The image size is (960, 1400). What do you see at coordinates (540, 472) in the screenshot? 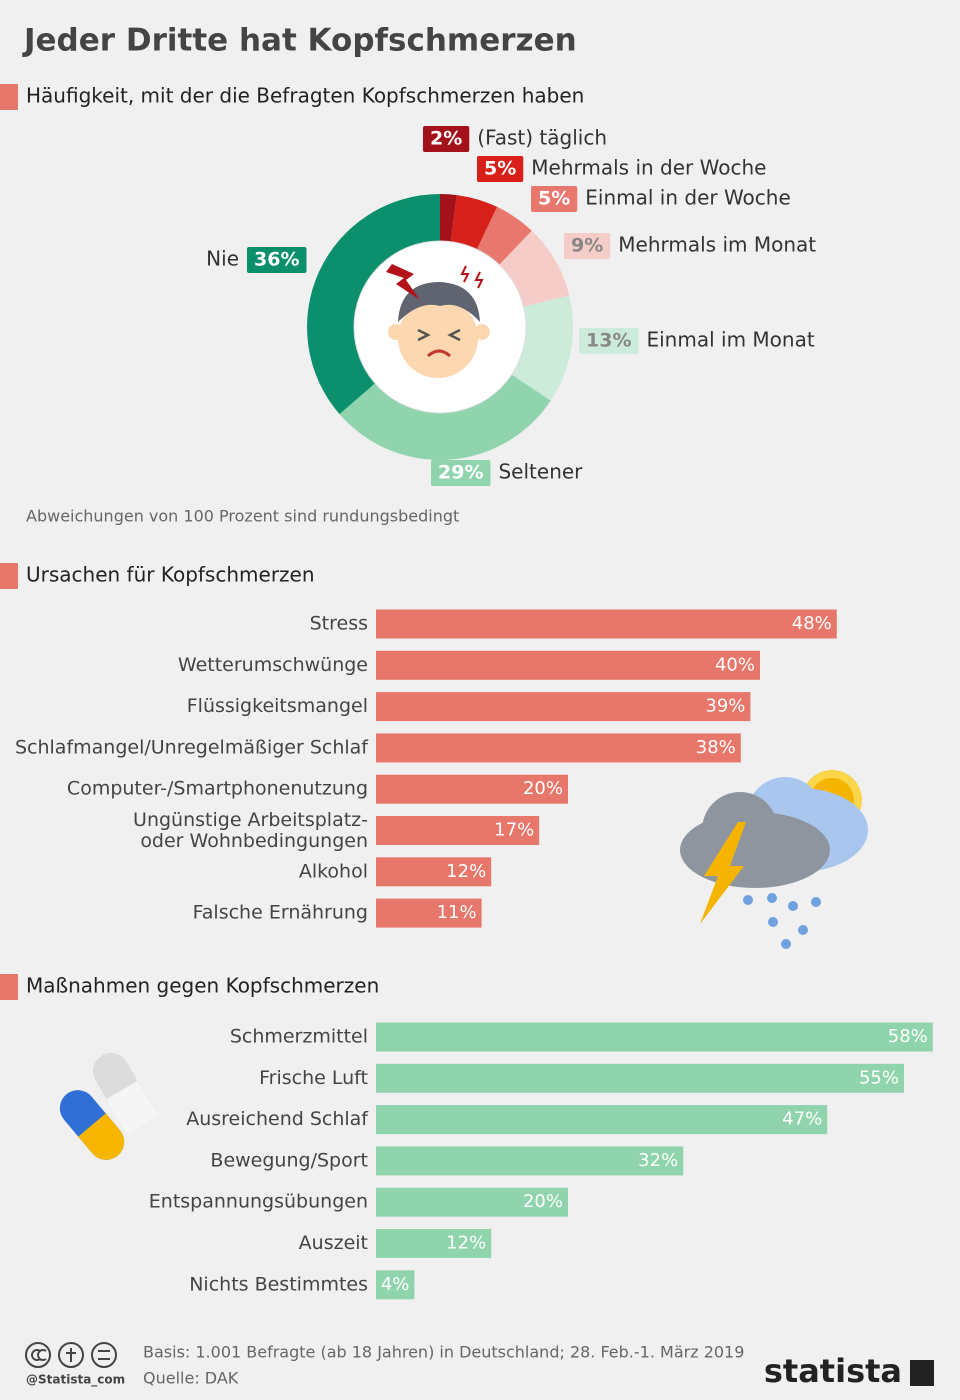
I see `category-label: Seltener` at bounding box center [540, 472].